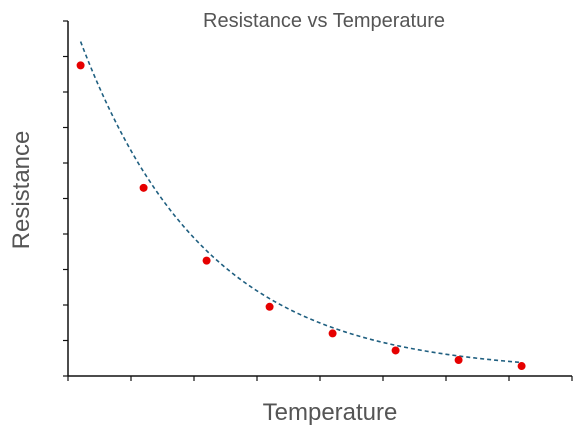 The image size is (582, 432). Describe the element at coordinates (324, 21) in the screenshot. I see `chart-title: Resistance vs Temperature` at that location.